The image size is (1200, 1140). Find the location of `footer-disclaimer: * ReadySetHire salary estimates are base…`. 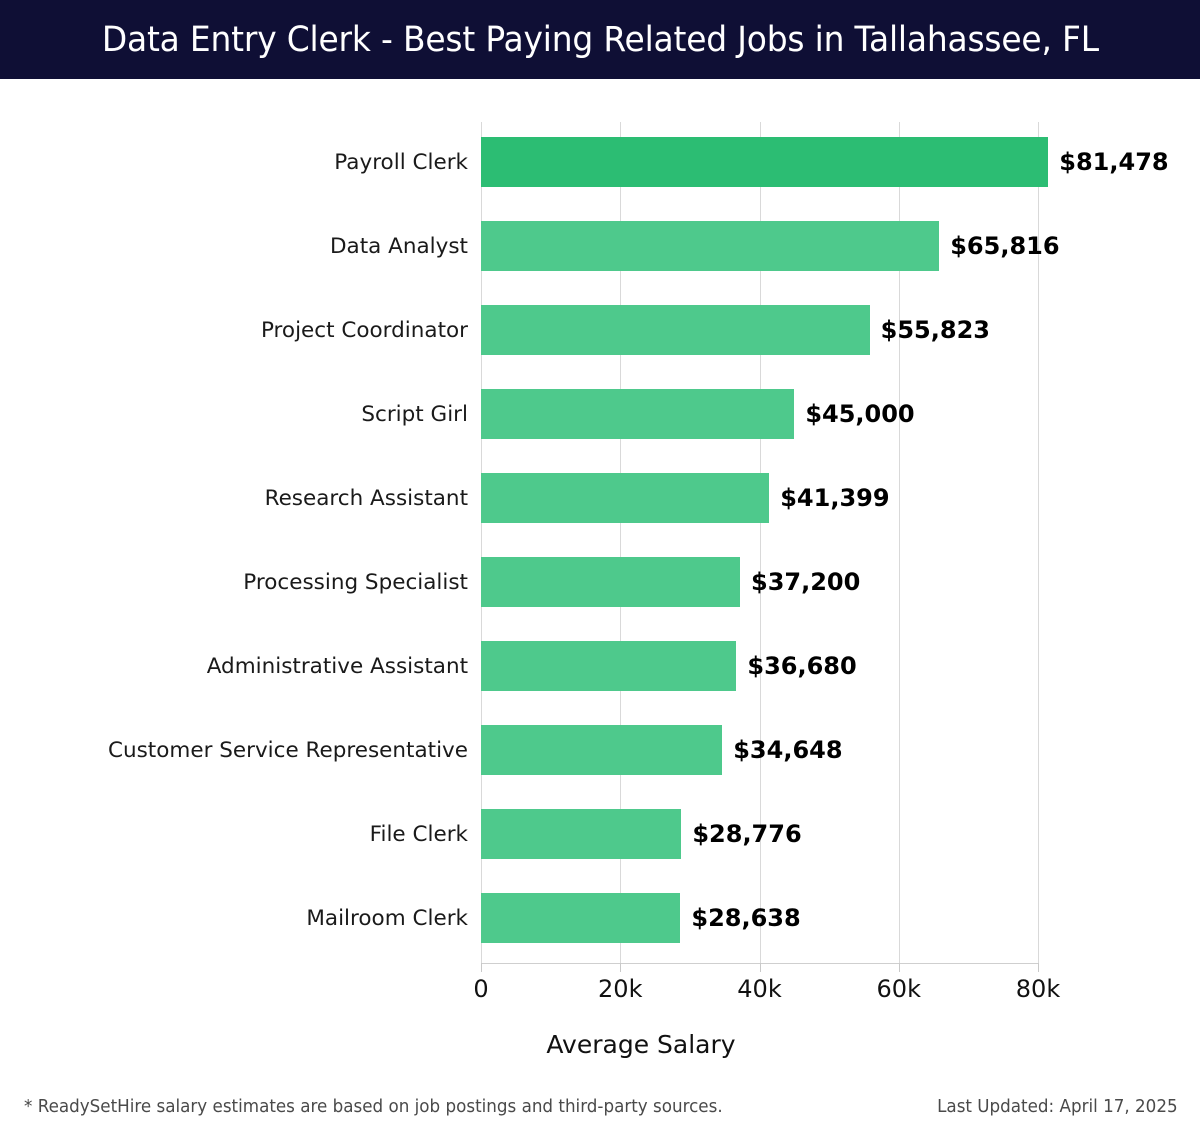

footer-disclaimer: * ReadySetHire salary estimates are base… is located at coordinates (373, 1106).